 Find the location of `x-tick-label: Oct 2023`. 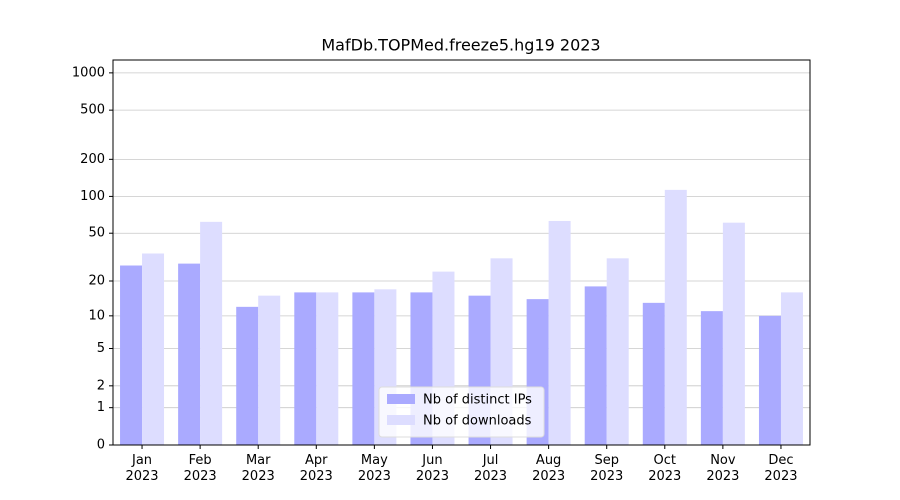

x-tick-label: Oct 2023 is located at coordinates (665, 468).